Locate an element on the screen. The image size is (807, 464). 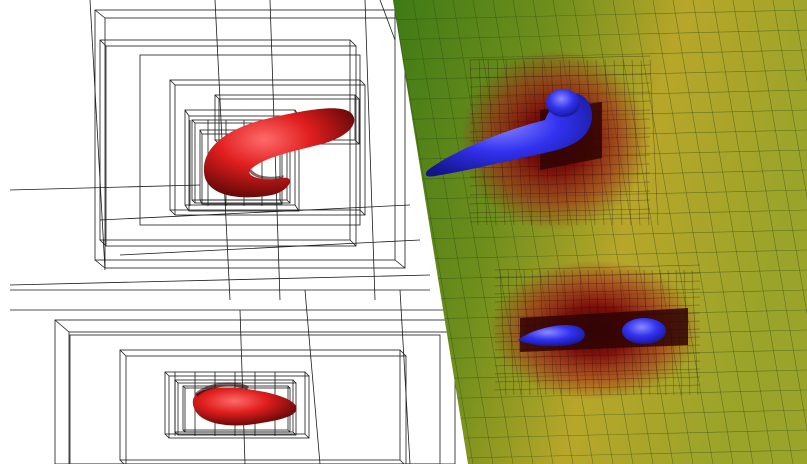
lower-red-isosurface is located at coordinates (244, 404).